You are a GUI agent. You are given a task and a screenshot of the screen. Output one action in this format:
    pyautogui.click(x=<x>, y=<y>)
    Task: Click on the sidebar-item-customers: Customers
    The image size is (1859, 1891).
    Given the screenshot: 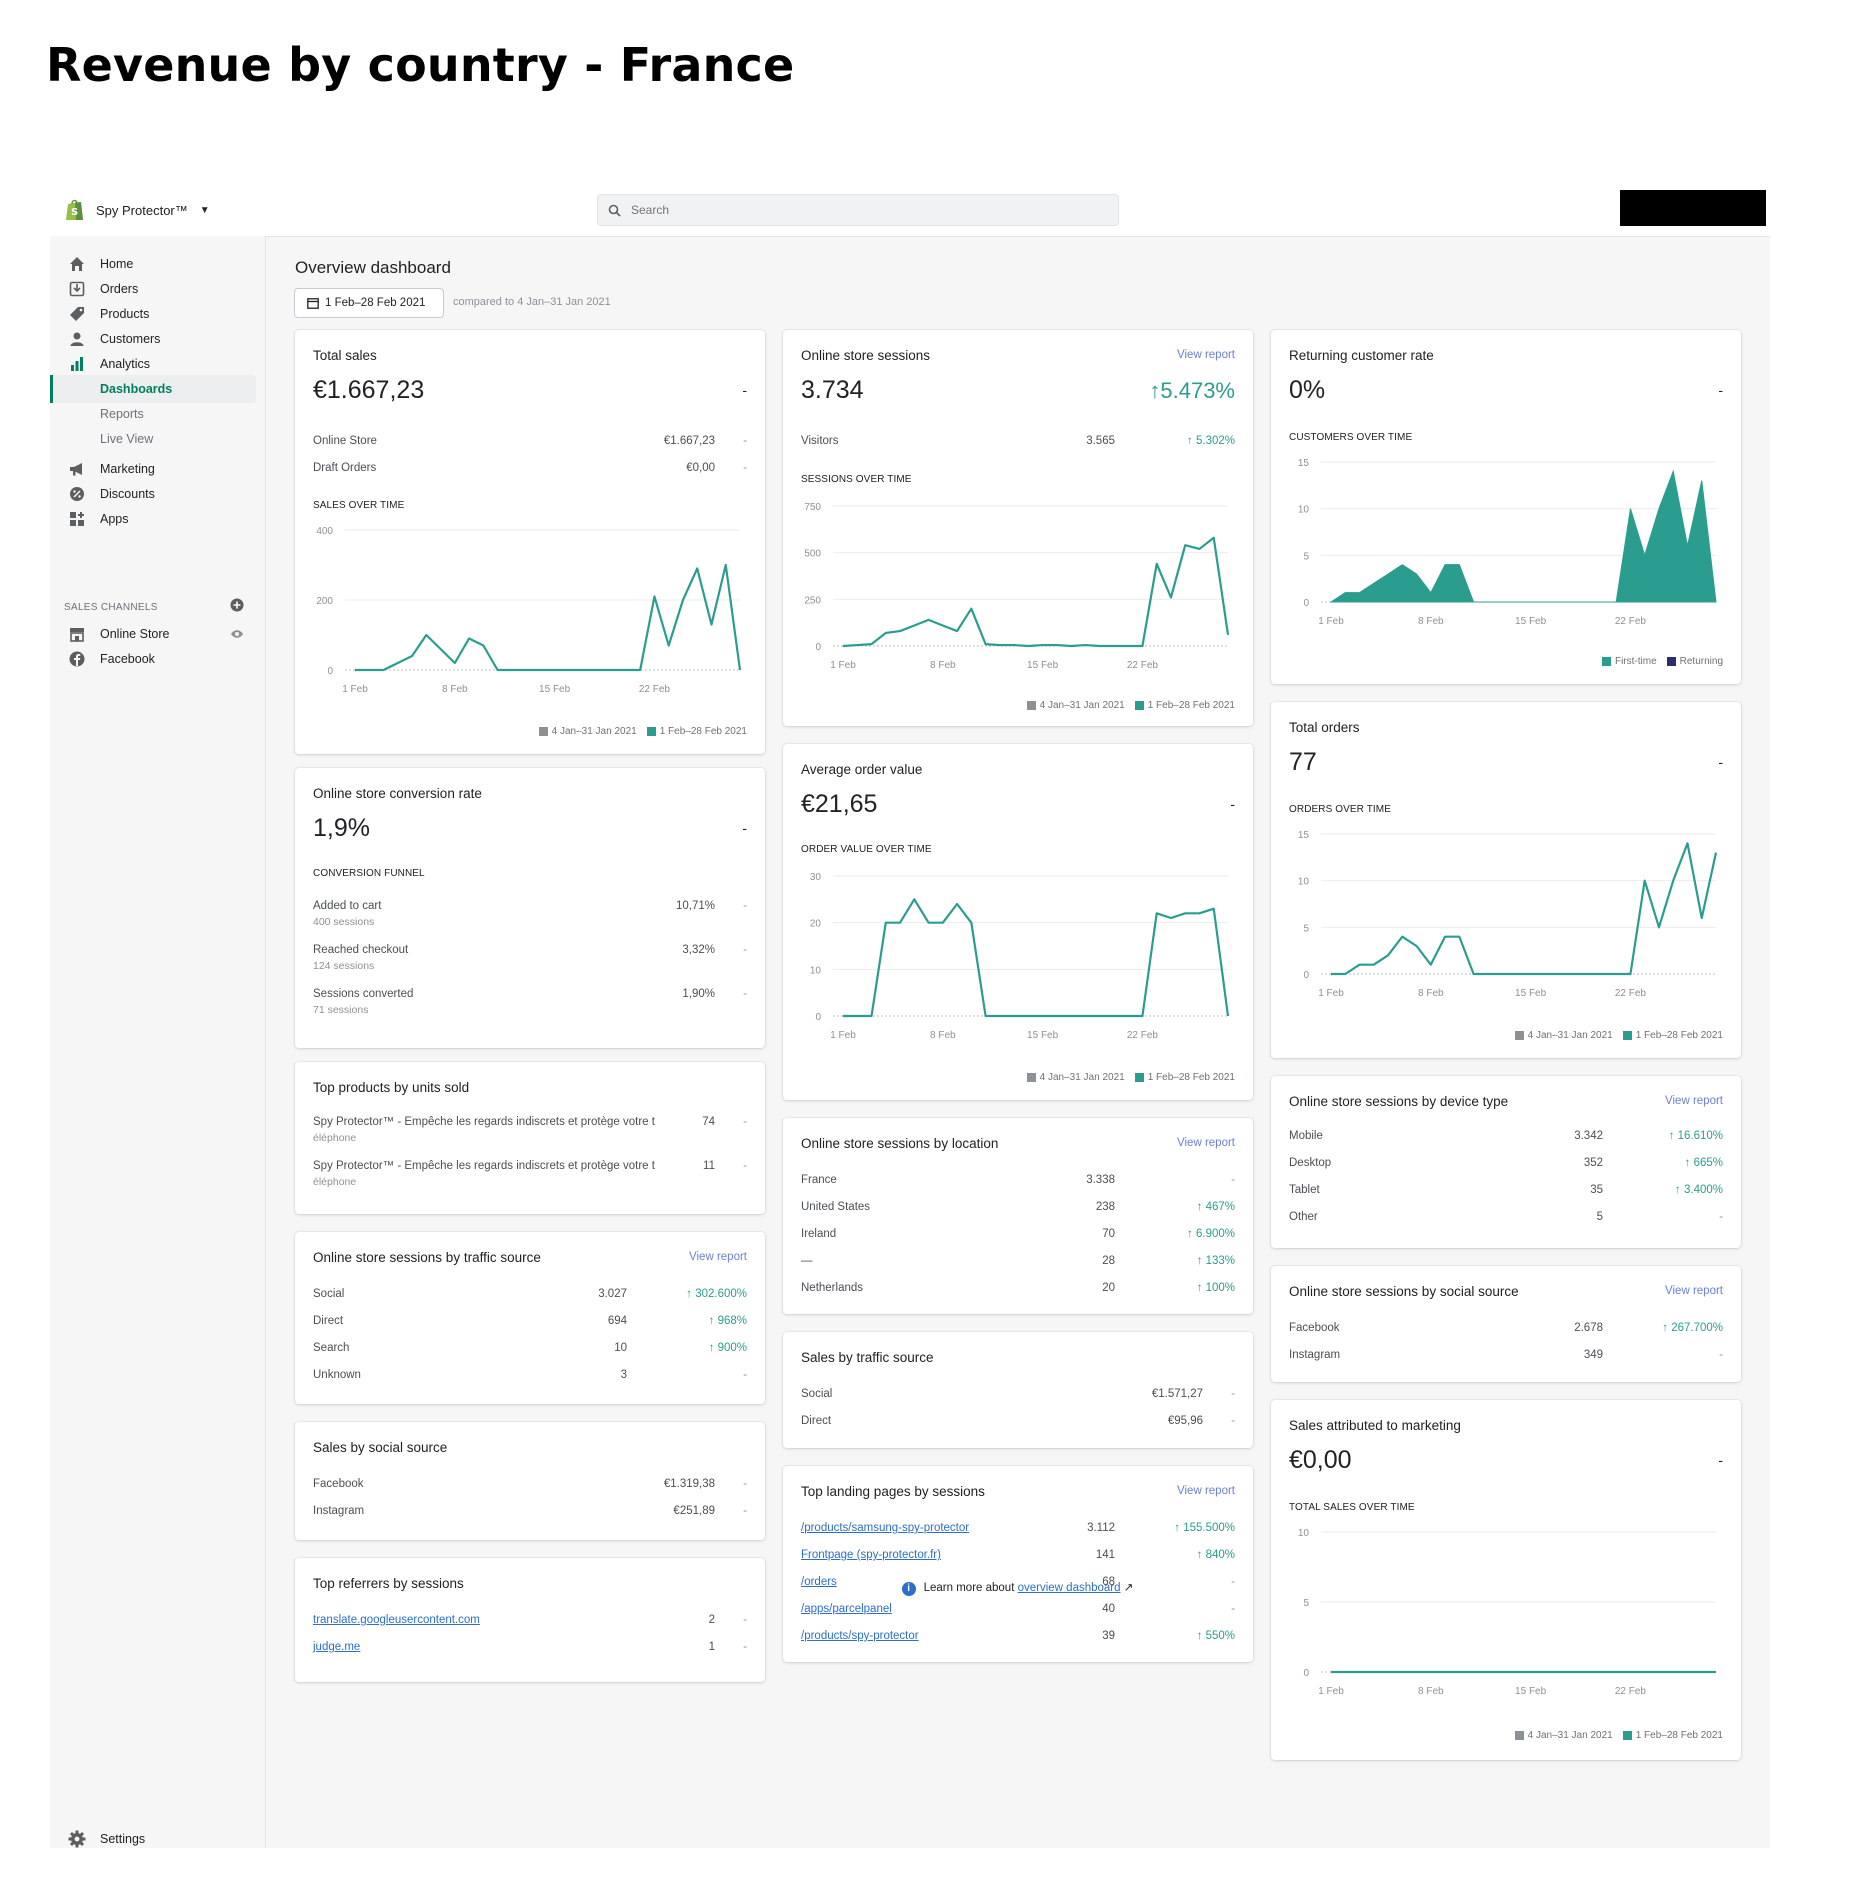 What is the action you would take?
    pyautogui.click(x=153, y=339)
    